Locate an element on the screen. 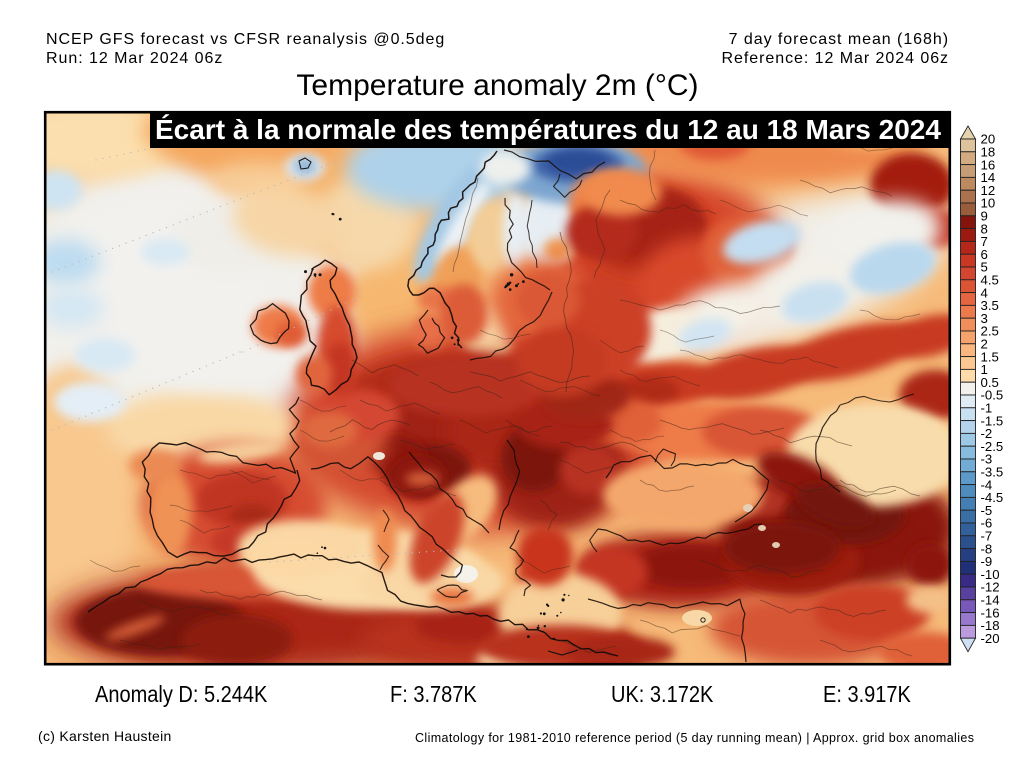 The image size is (1024, 768). svg-text: -10 is located at coordinates (990, 574).